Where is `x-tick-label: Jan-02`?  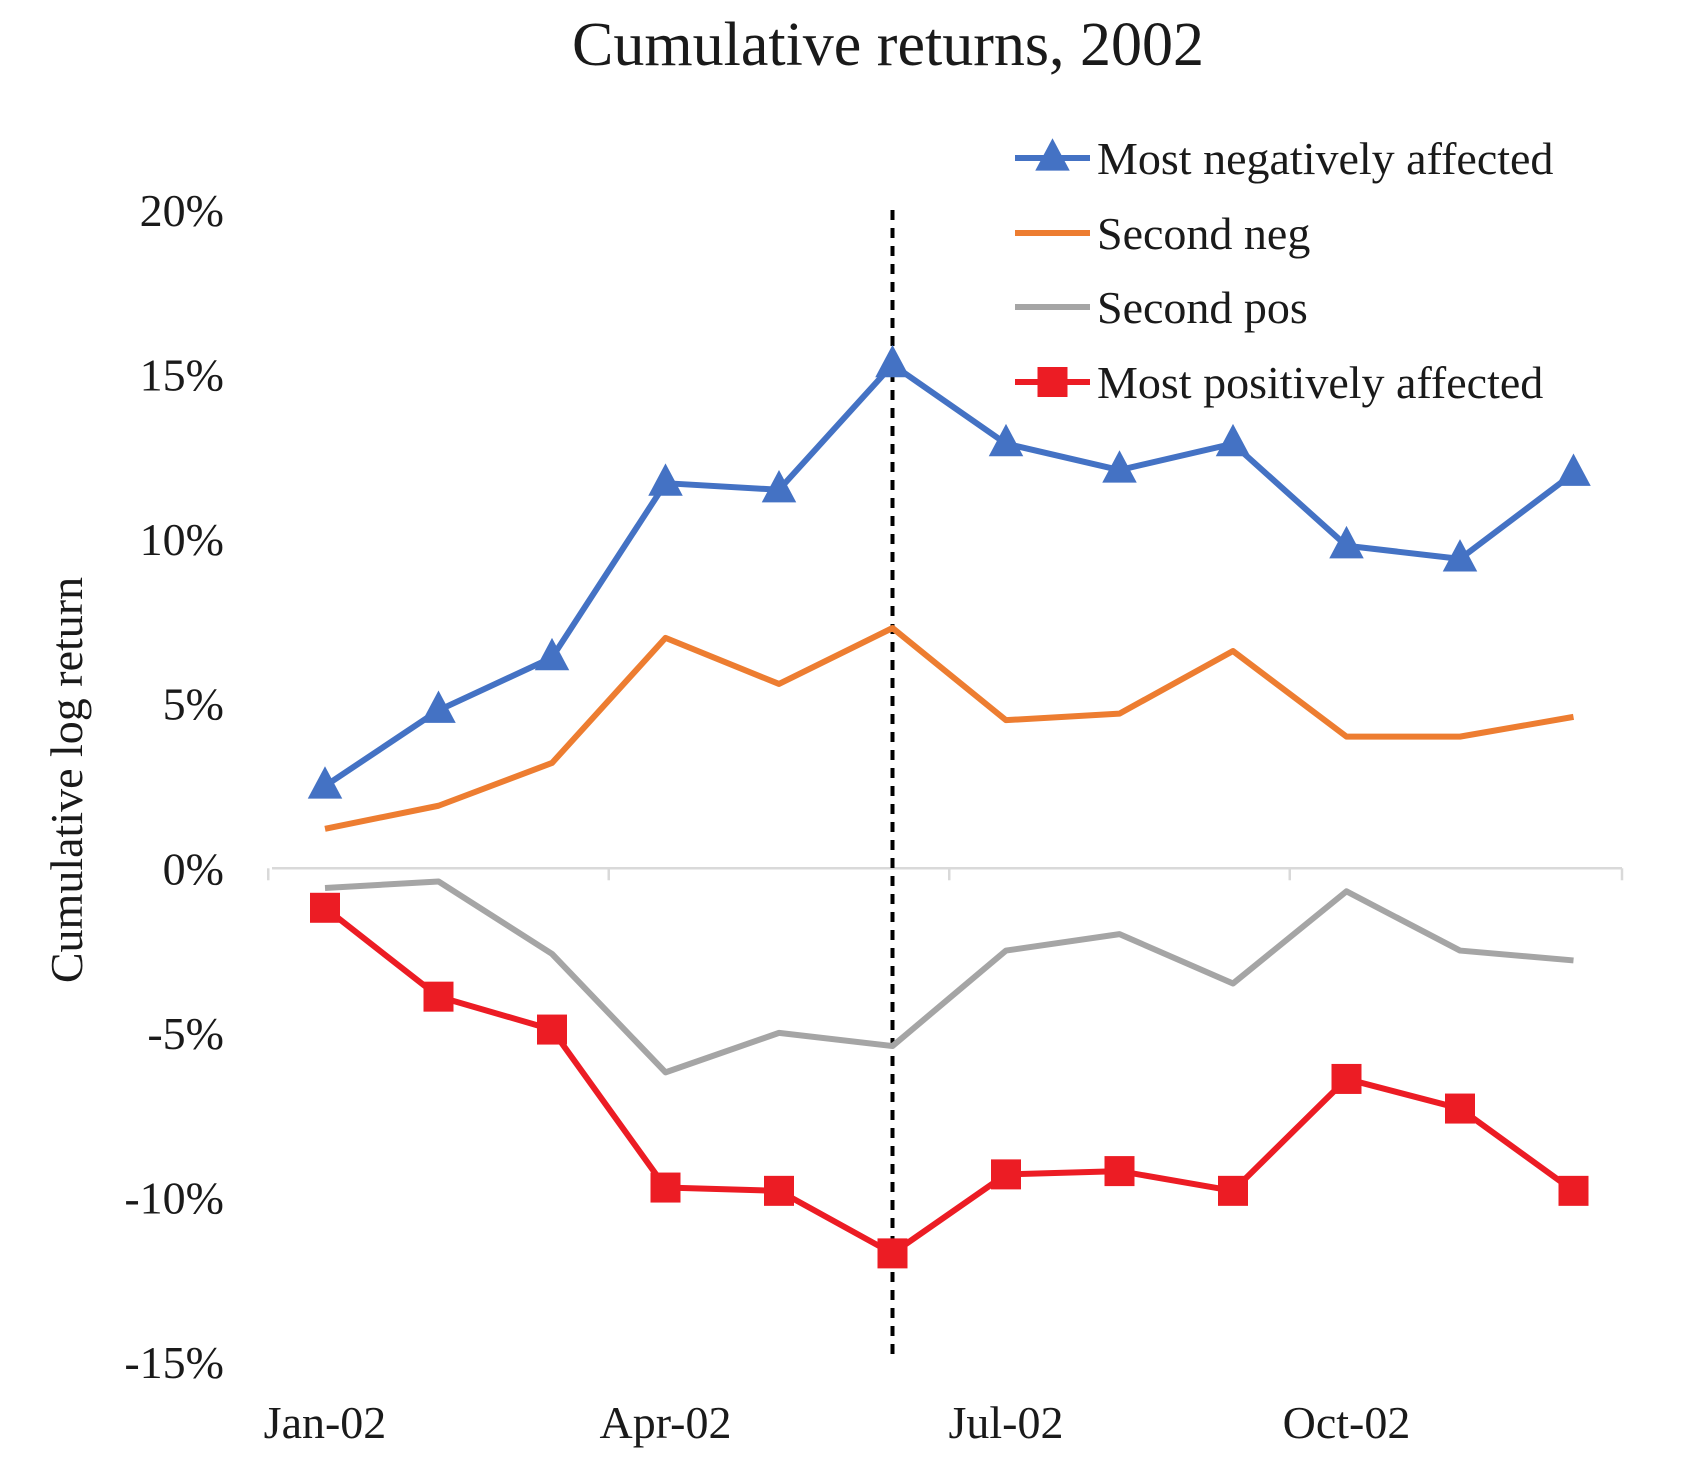
x-tick-label: Jan-02 is located at coordinates (325, 1422).